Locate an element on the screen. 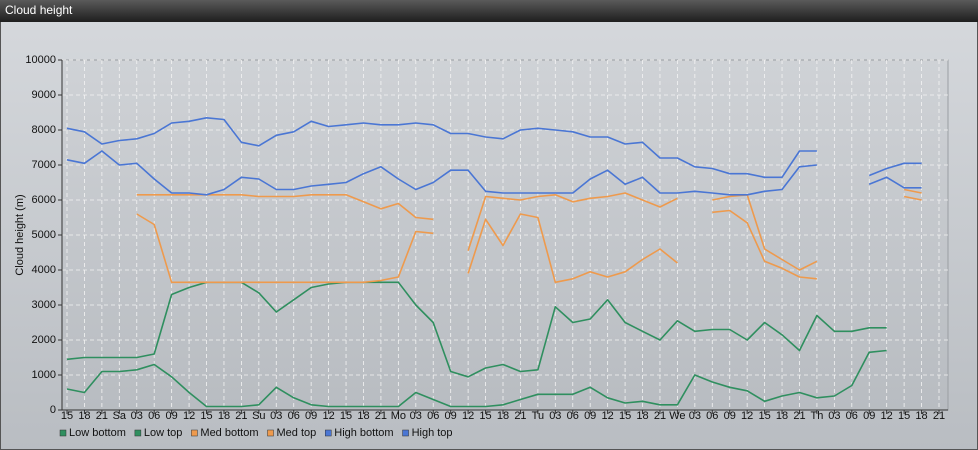  legend-label: Low bottom is located at coordinates (97, 433).